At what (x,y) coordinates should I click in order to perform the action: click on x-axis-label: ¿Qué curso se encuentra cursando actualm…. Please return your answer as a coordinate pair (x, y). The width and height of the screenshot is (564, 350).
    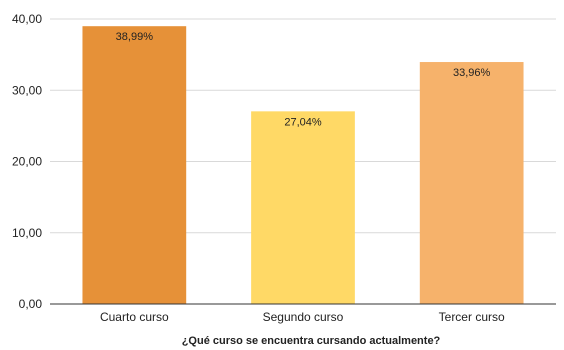
    Looking at the image, I should click on (311, 341).